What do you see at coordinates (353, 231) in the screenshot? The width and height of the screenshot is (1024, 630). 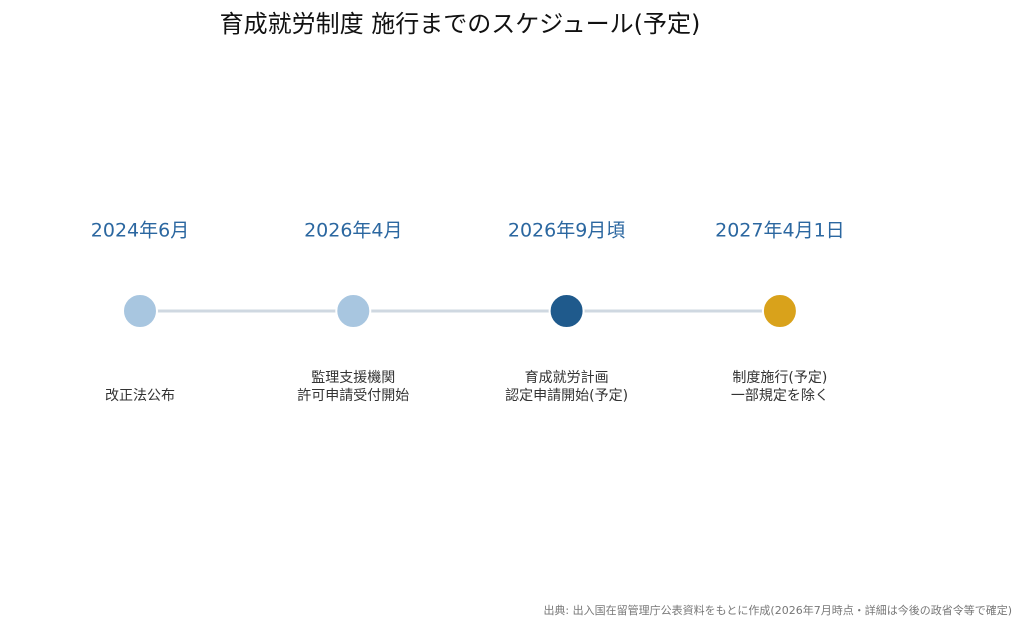 I see `event-date: 2026年4月` at bounding box center [353, 231].